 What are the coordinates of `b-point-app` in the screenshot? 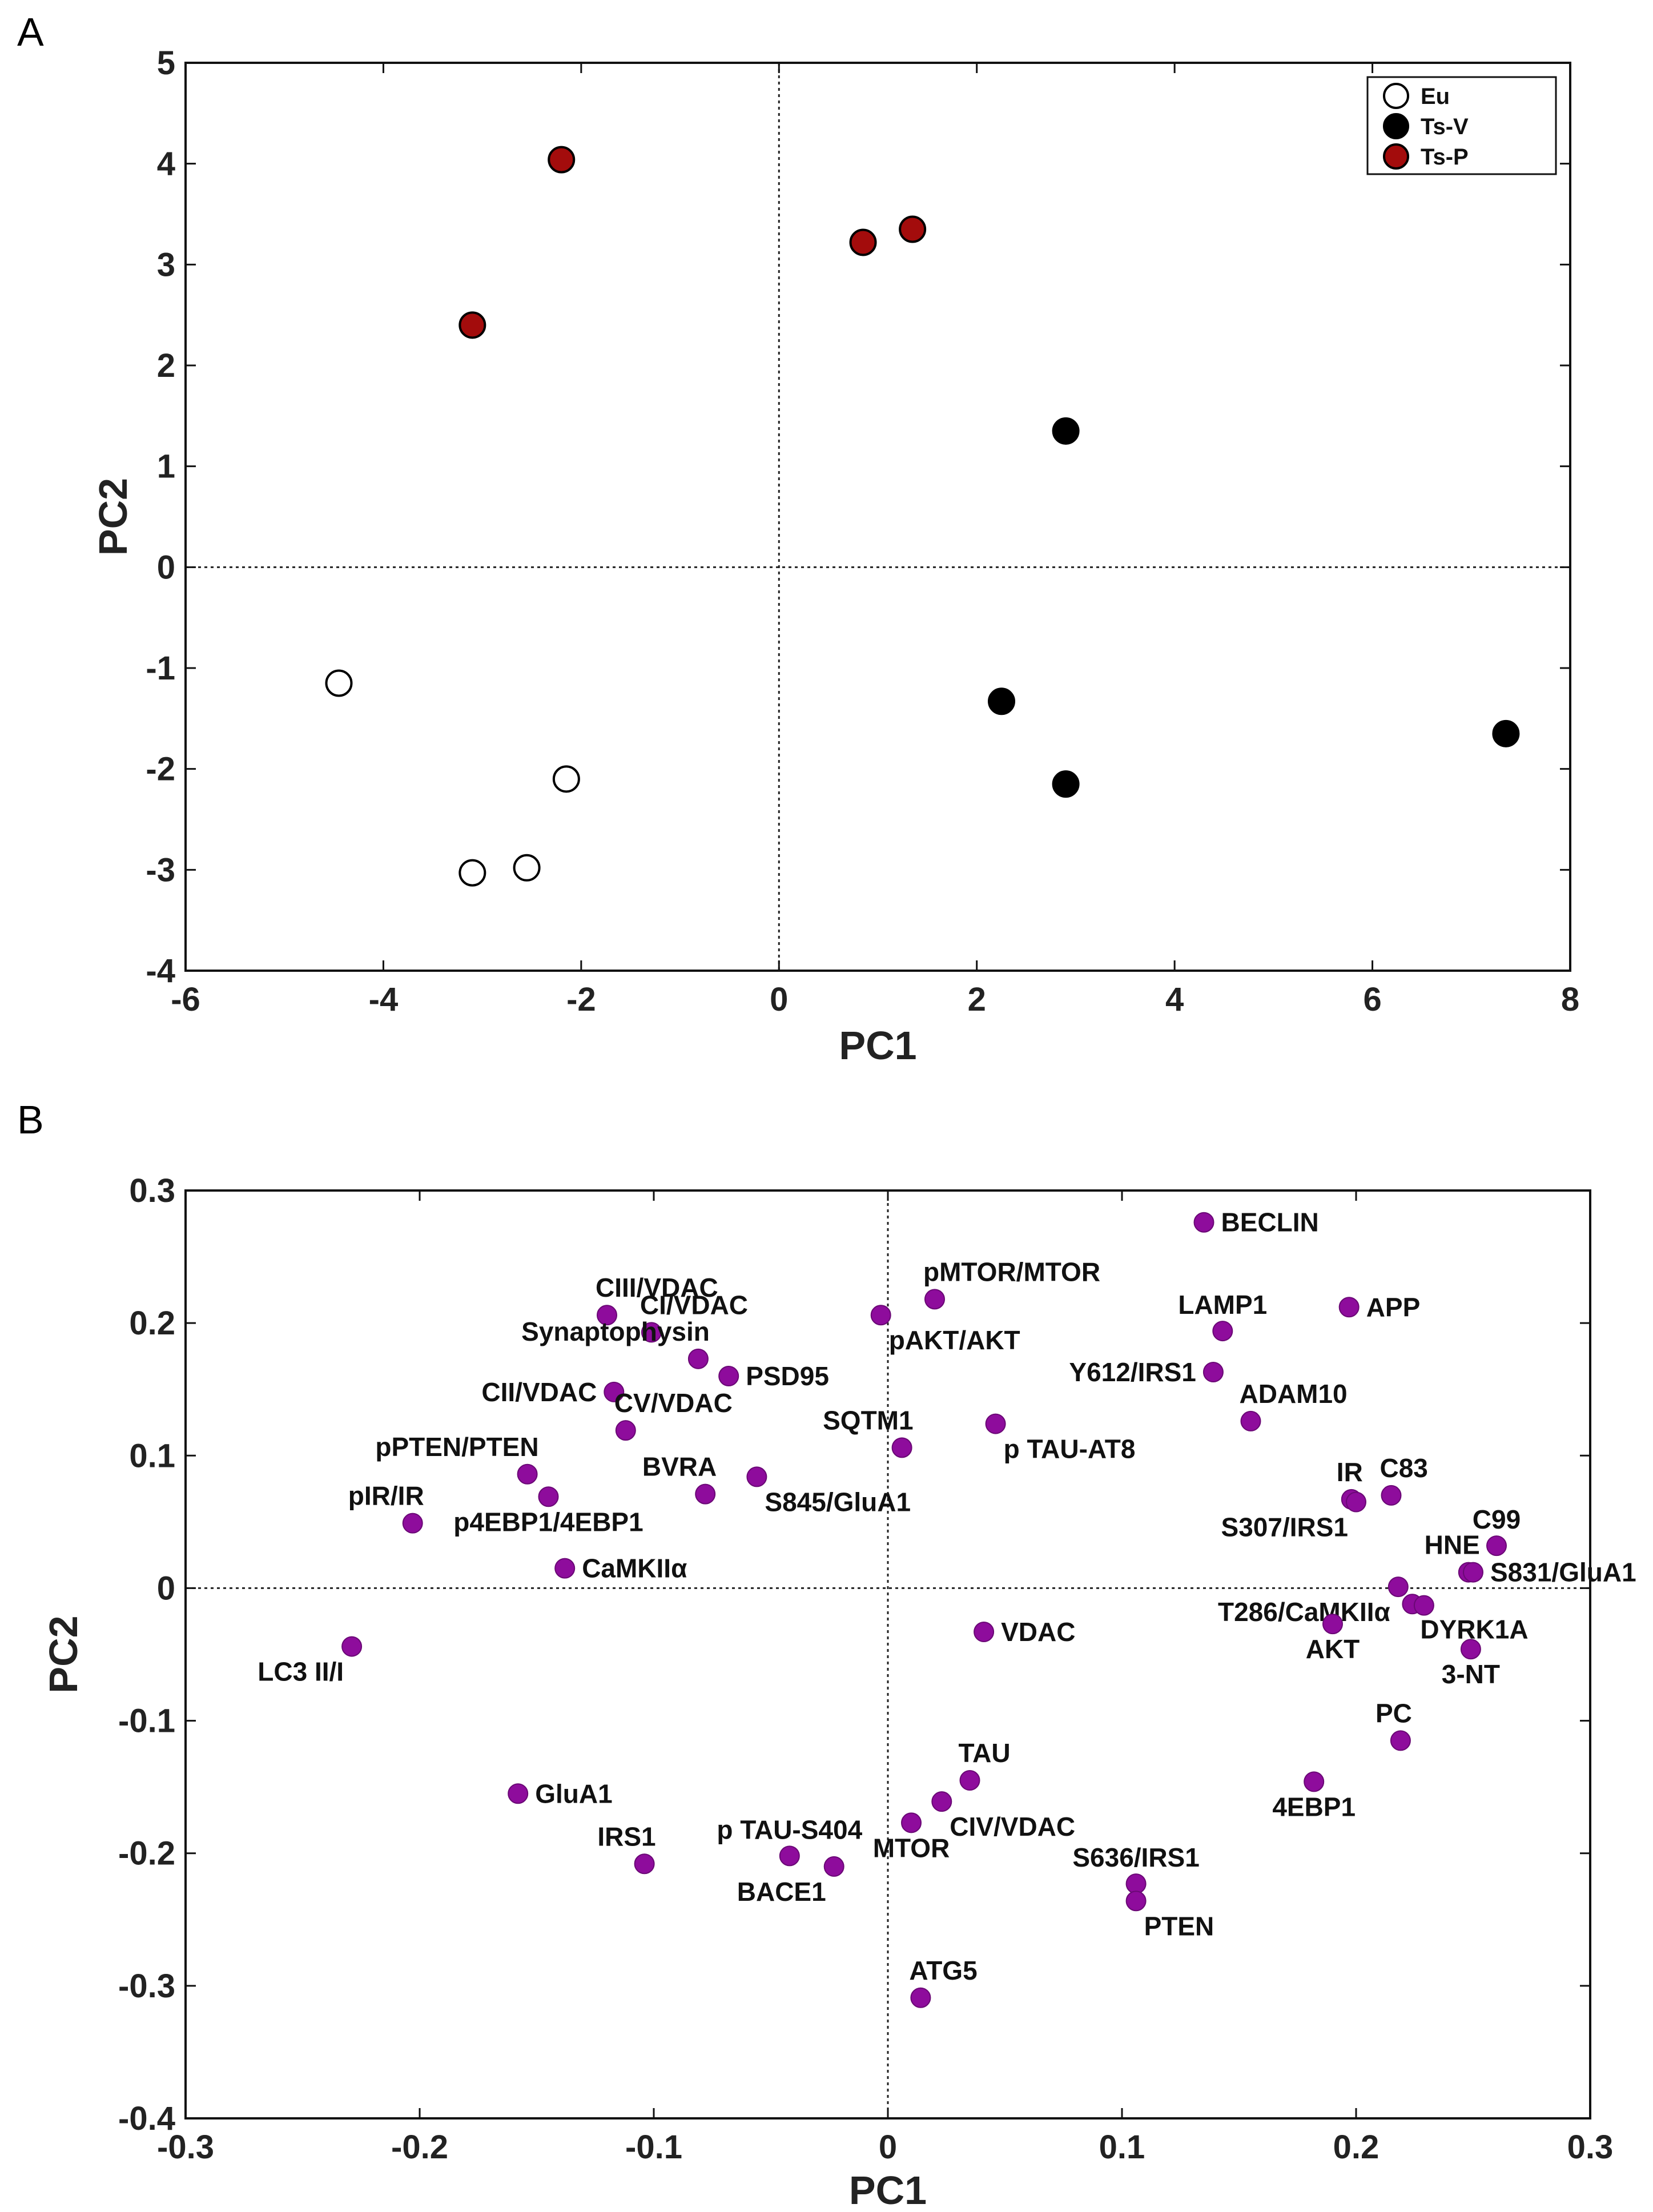 It's located at (1349, 1307).